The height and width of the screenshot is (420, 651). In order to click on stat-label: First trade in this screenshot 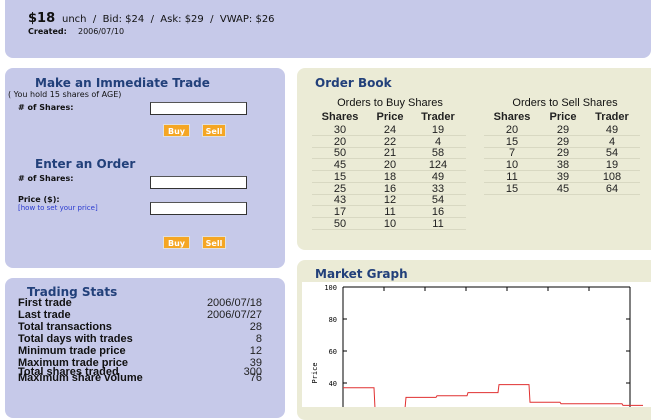, I will do `click(45, 303)`.